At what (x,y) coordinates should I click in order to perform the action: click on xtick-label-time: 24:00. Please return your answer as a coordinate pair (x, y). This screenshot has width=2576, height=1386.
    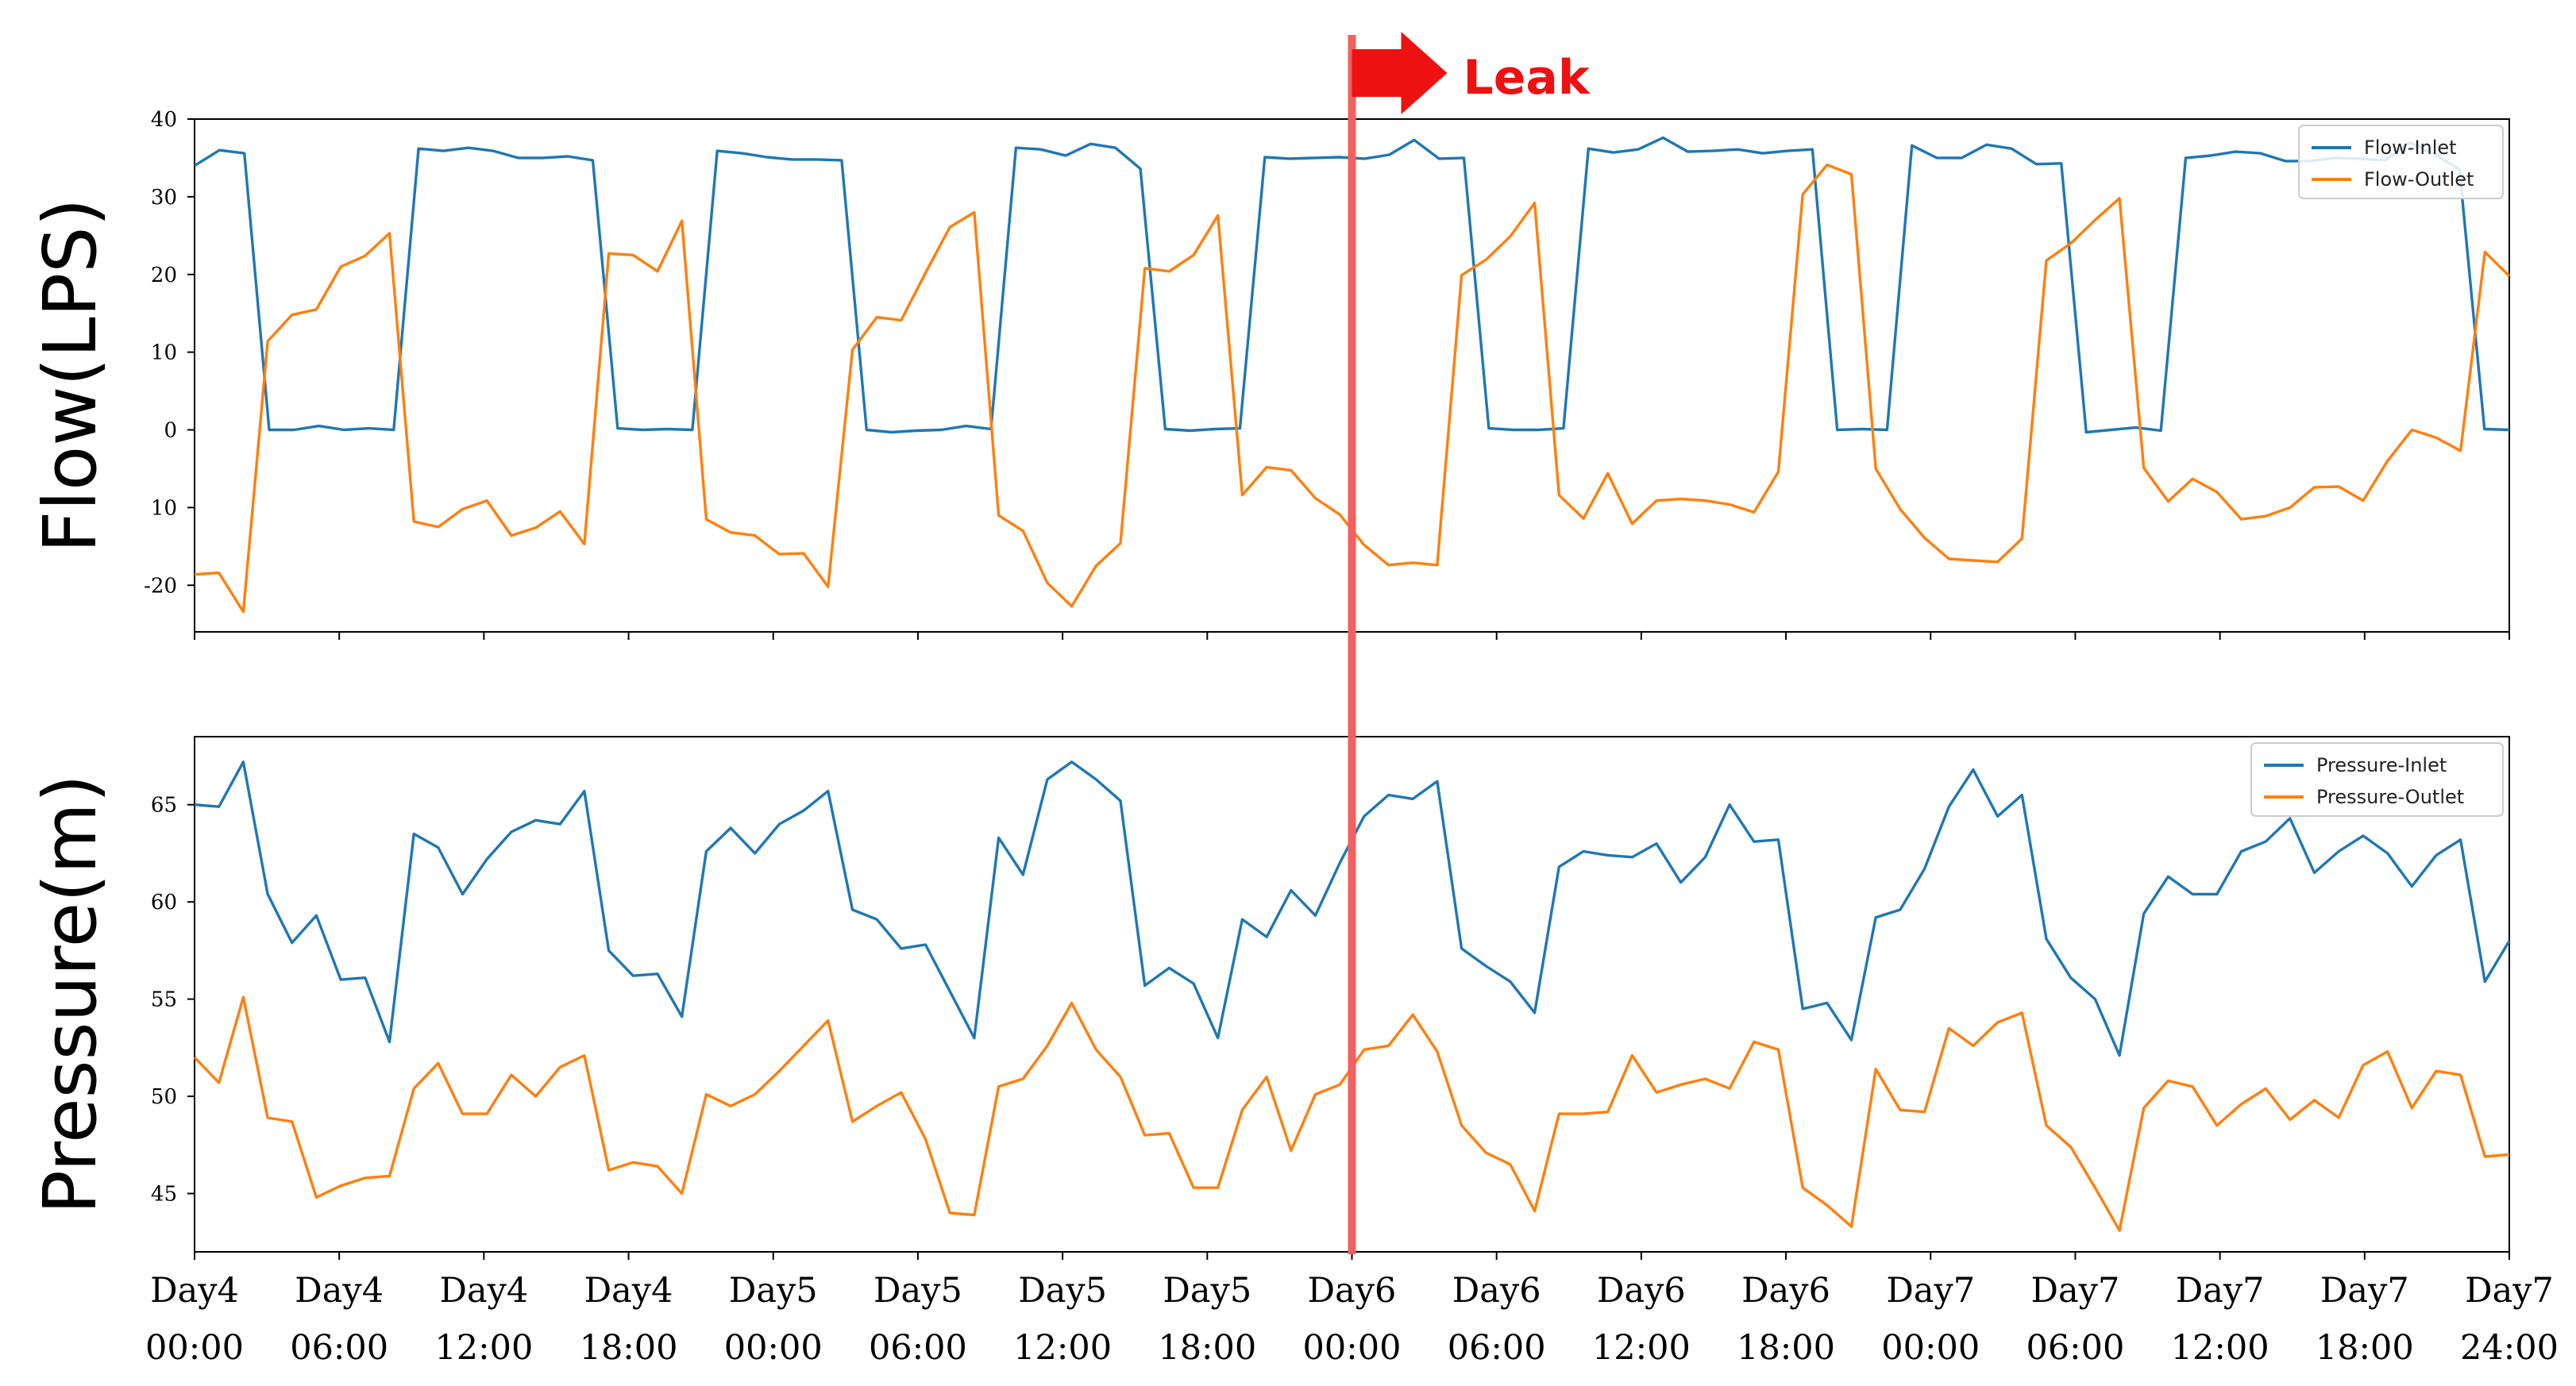
    Looking at the image, I should click on (2509, 1348).